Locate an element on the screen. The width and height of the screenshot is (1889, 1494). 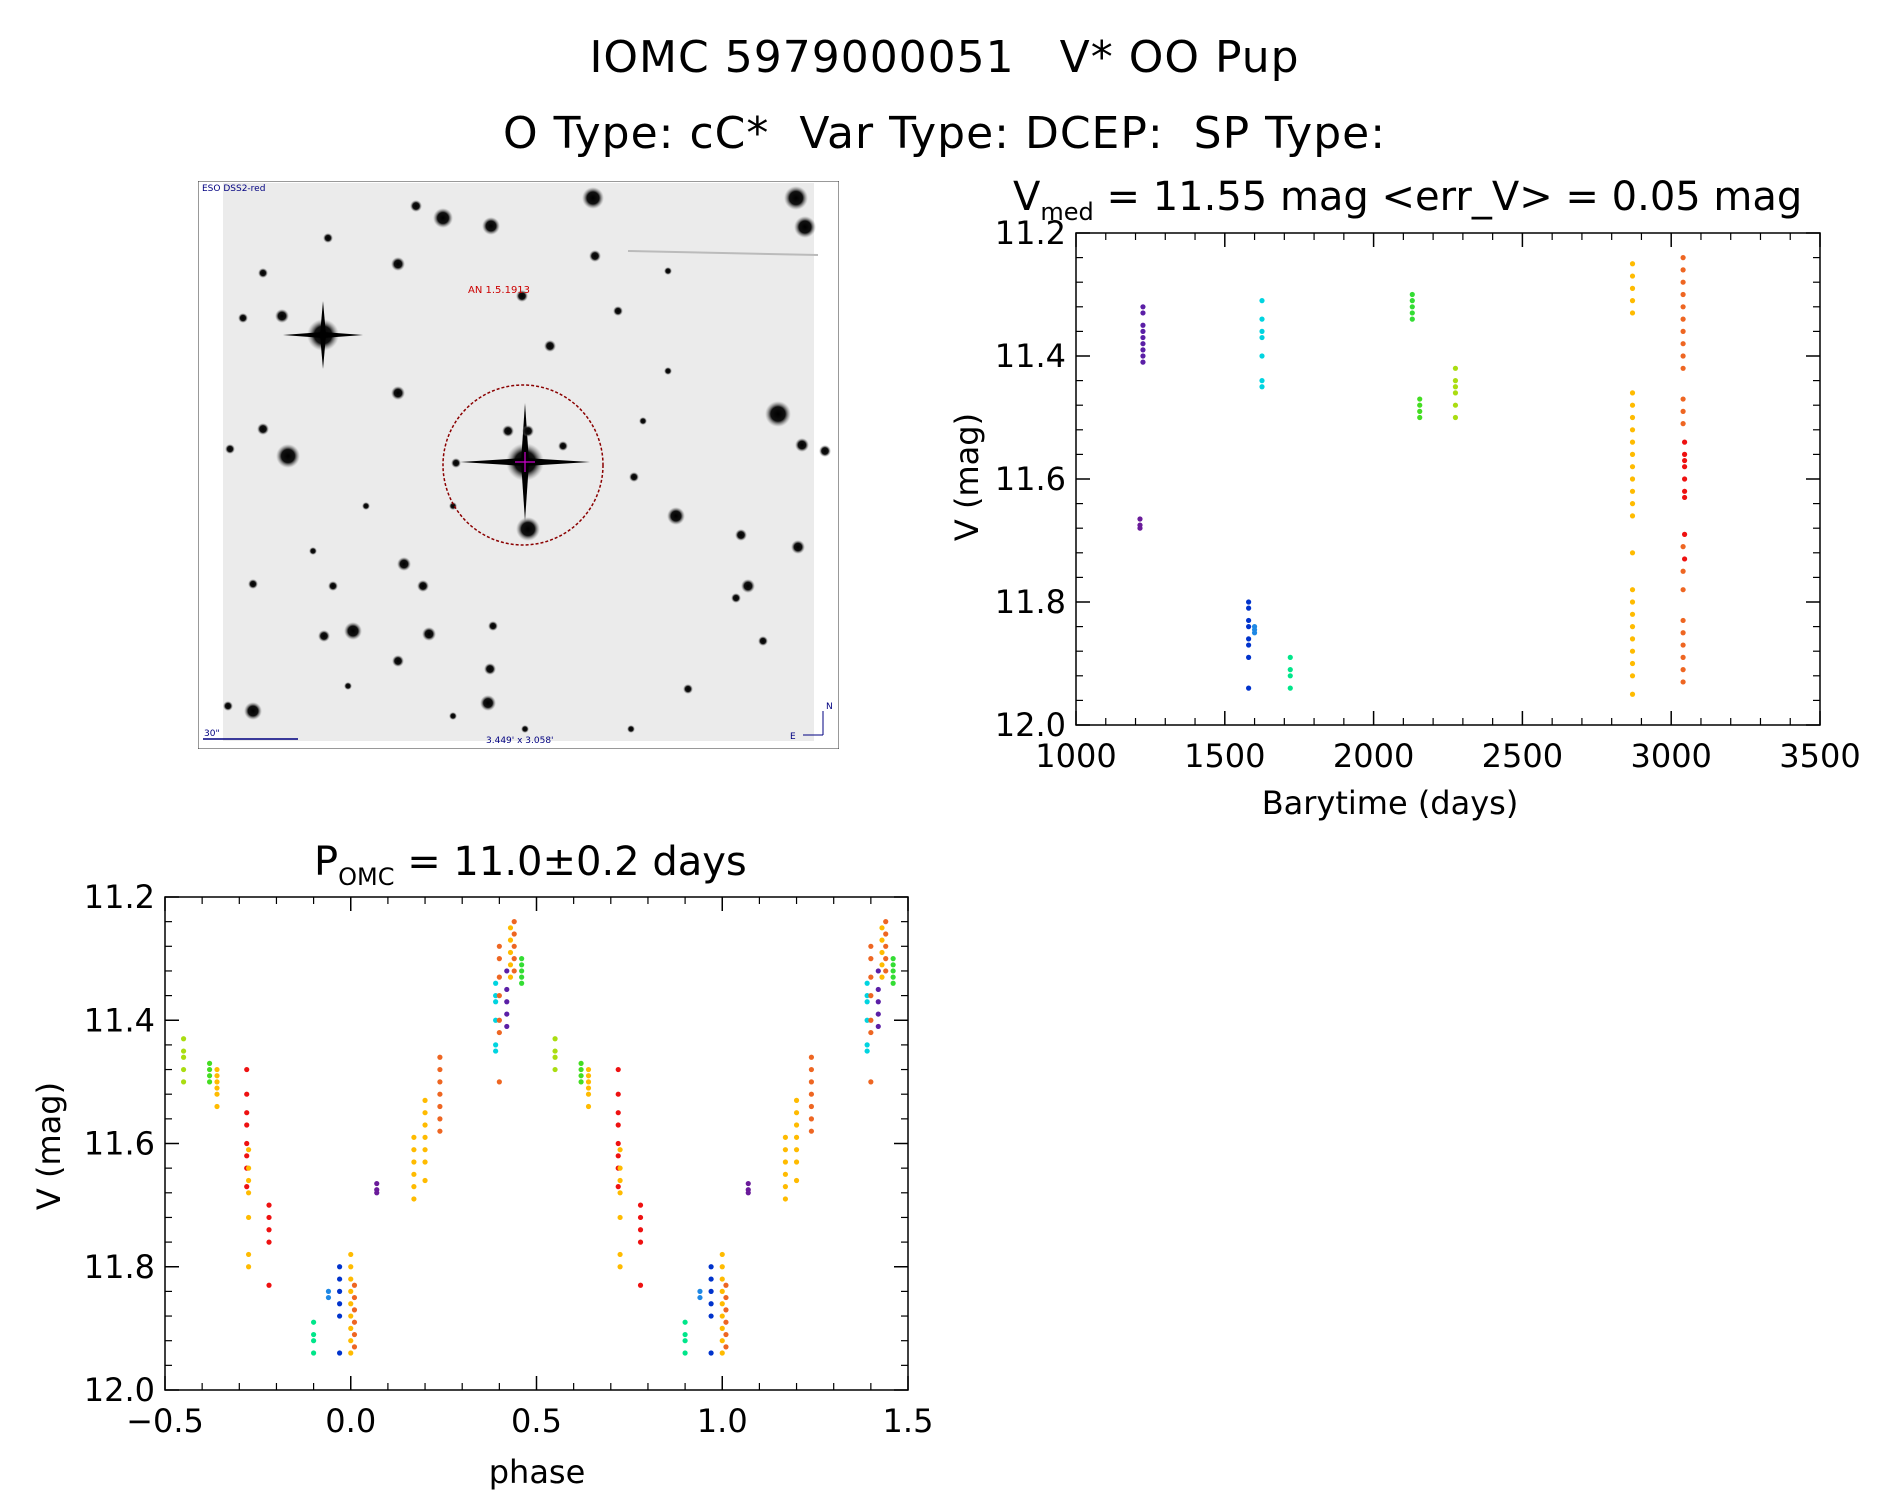
ph-series-p31 is located at coordinates (722, 1303).